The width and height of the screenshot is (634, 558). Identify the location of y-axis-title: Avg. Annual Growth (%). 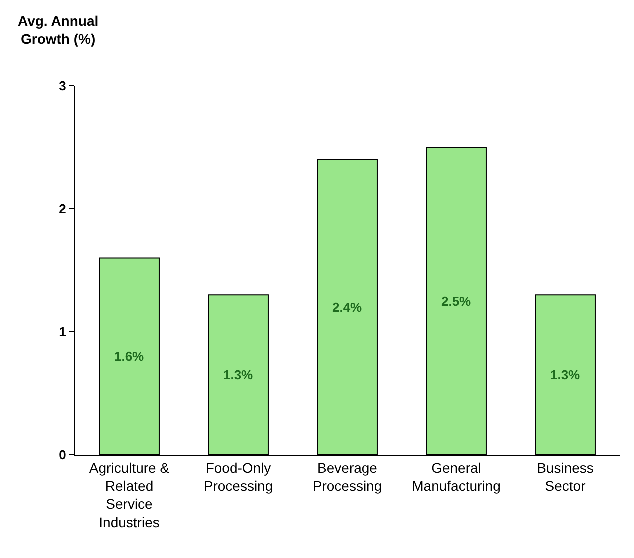
(58, 30).